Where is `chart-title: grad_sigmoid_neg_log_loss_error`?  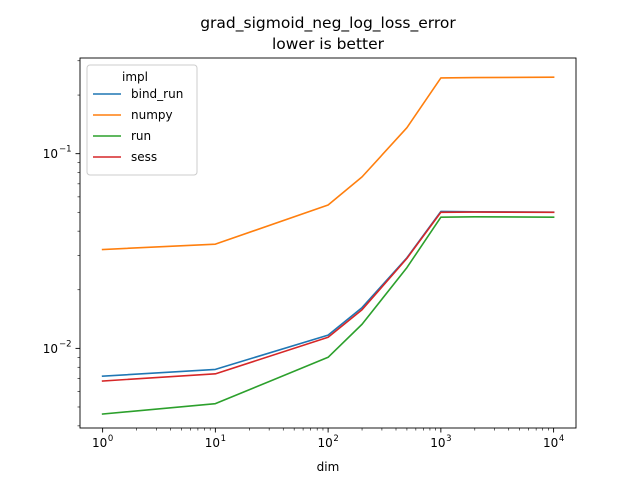 chart-title: grad_sigmoid_neg_log_loss_error is located at coordinates (328, 23).